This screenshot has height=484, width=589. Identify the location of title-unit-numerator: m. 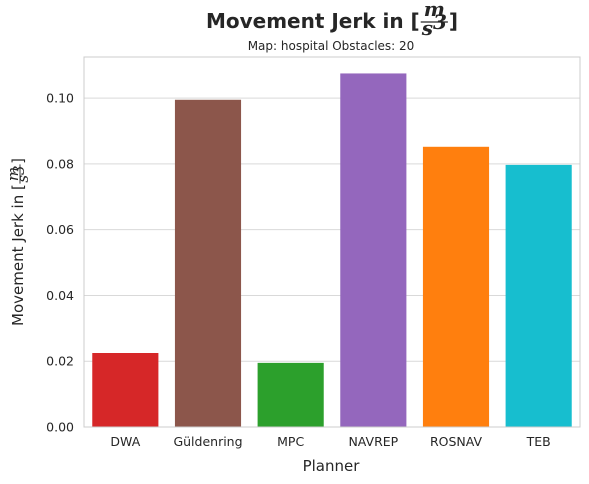
(434, 10).